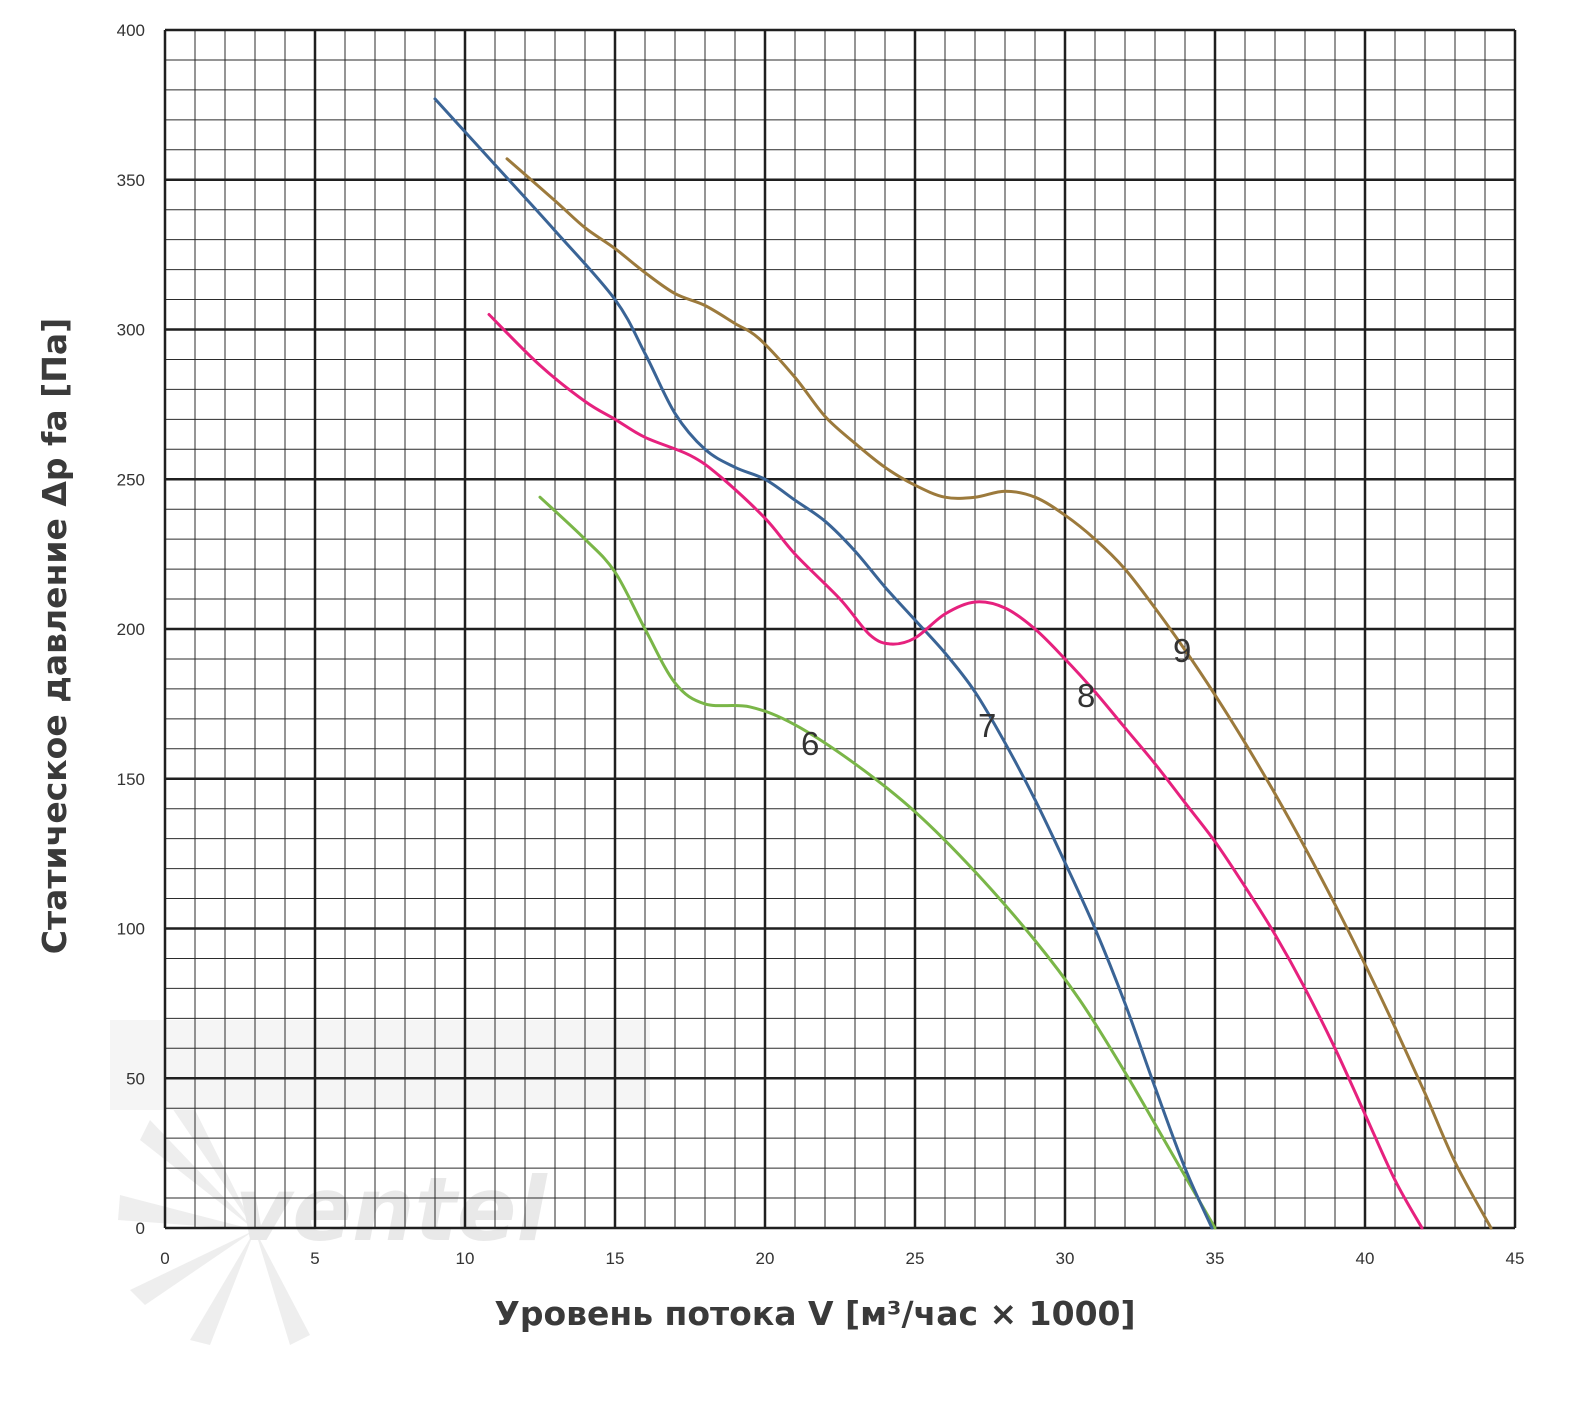 Image resolution: width=1575 pixels, height=1405 pixels. Describe the element at coordinates (915, 1258) in the screenshot. I see `x-tick-label: 25` at that location.